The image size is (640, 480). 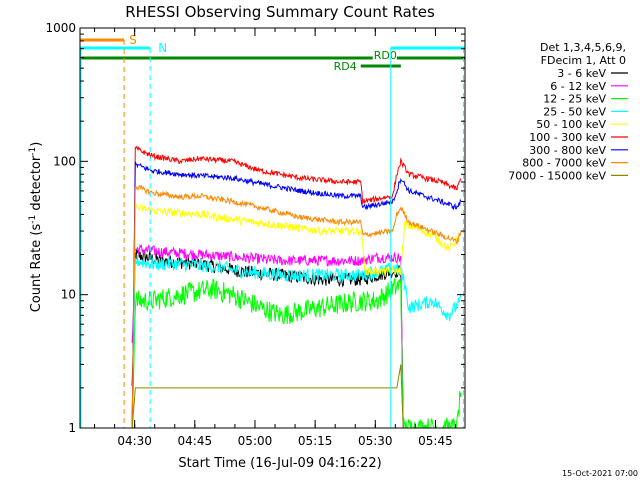 I want to click on x-tick-label: 04:30, so click(x=134, y=441).